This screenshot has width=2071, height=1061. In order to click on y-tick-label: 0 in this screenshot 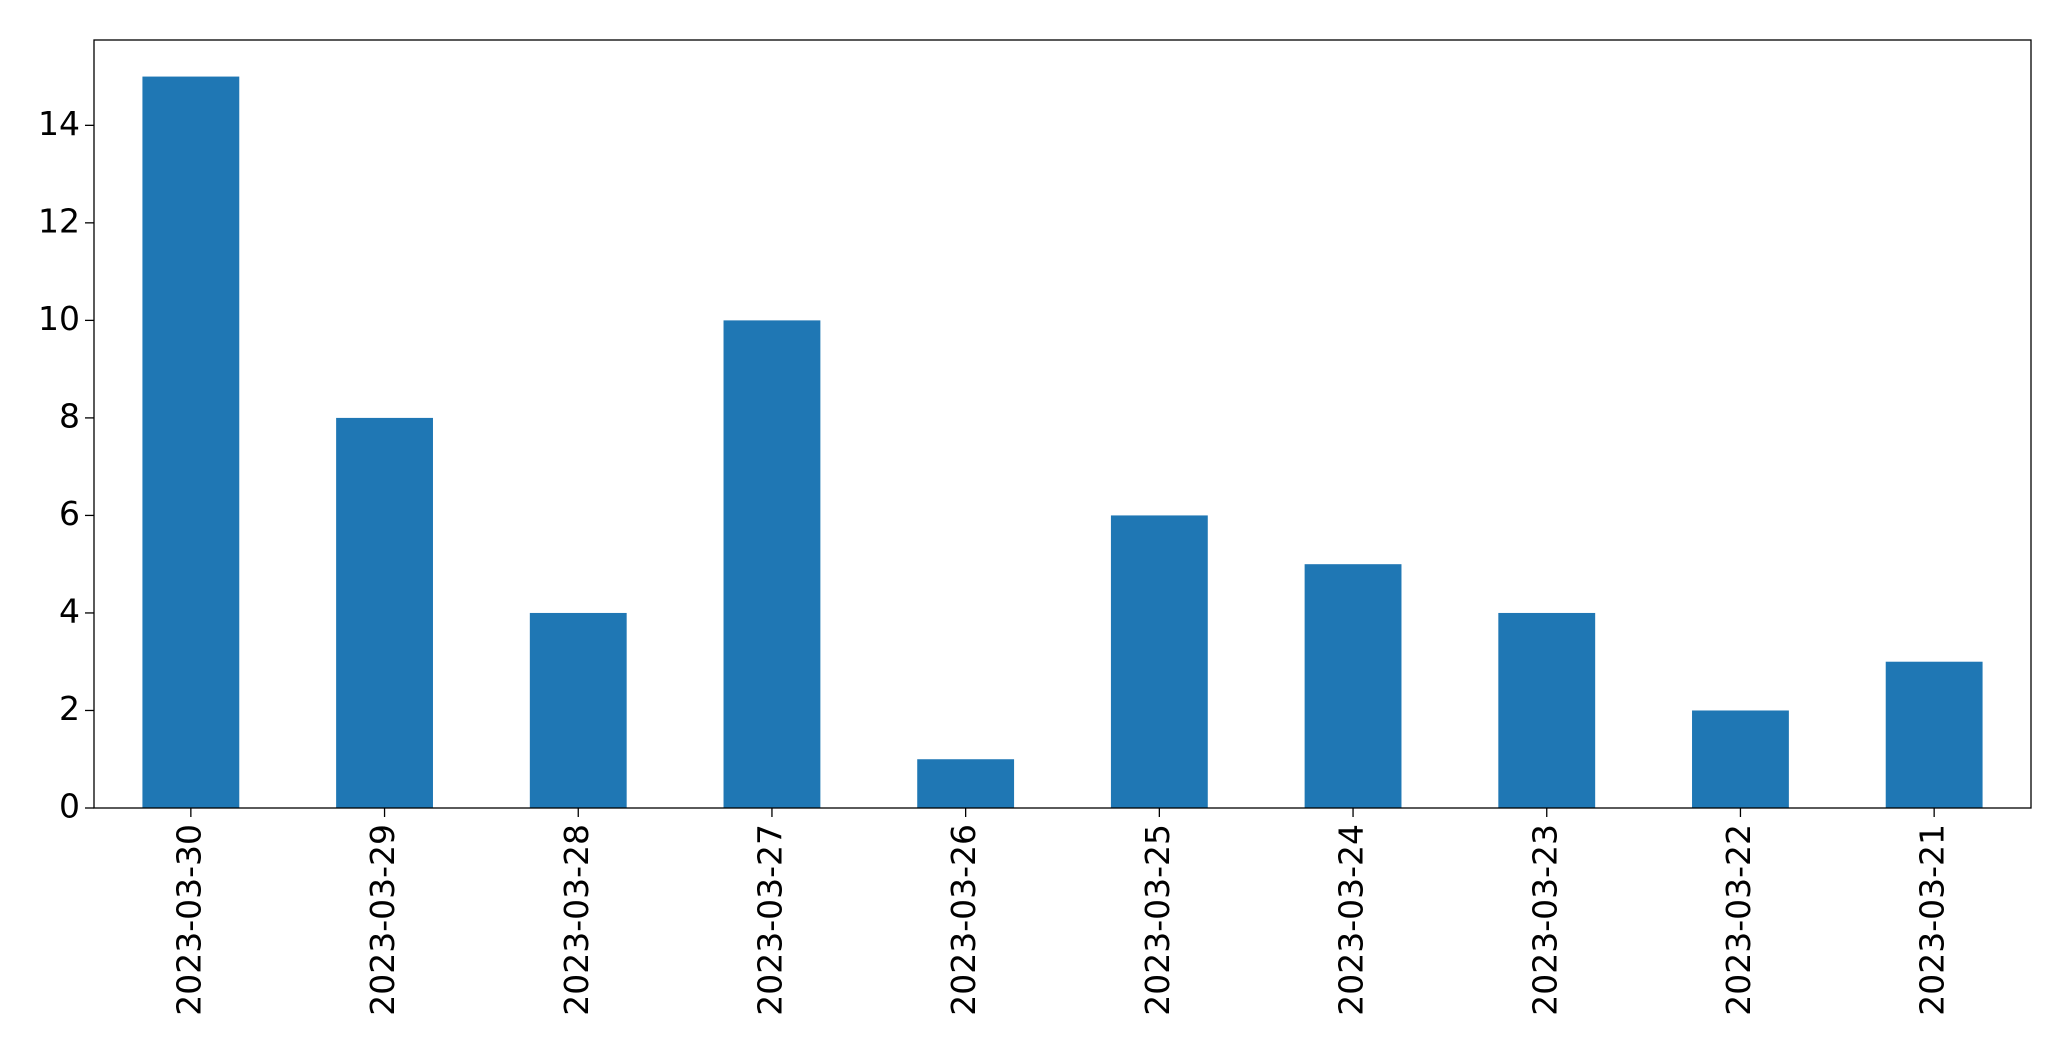, I will do `click(69, 806)`.